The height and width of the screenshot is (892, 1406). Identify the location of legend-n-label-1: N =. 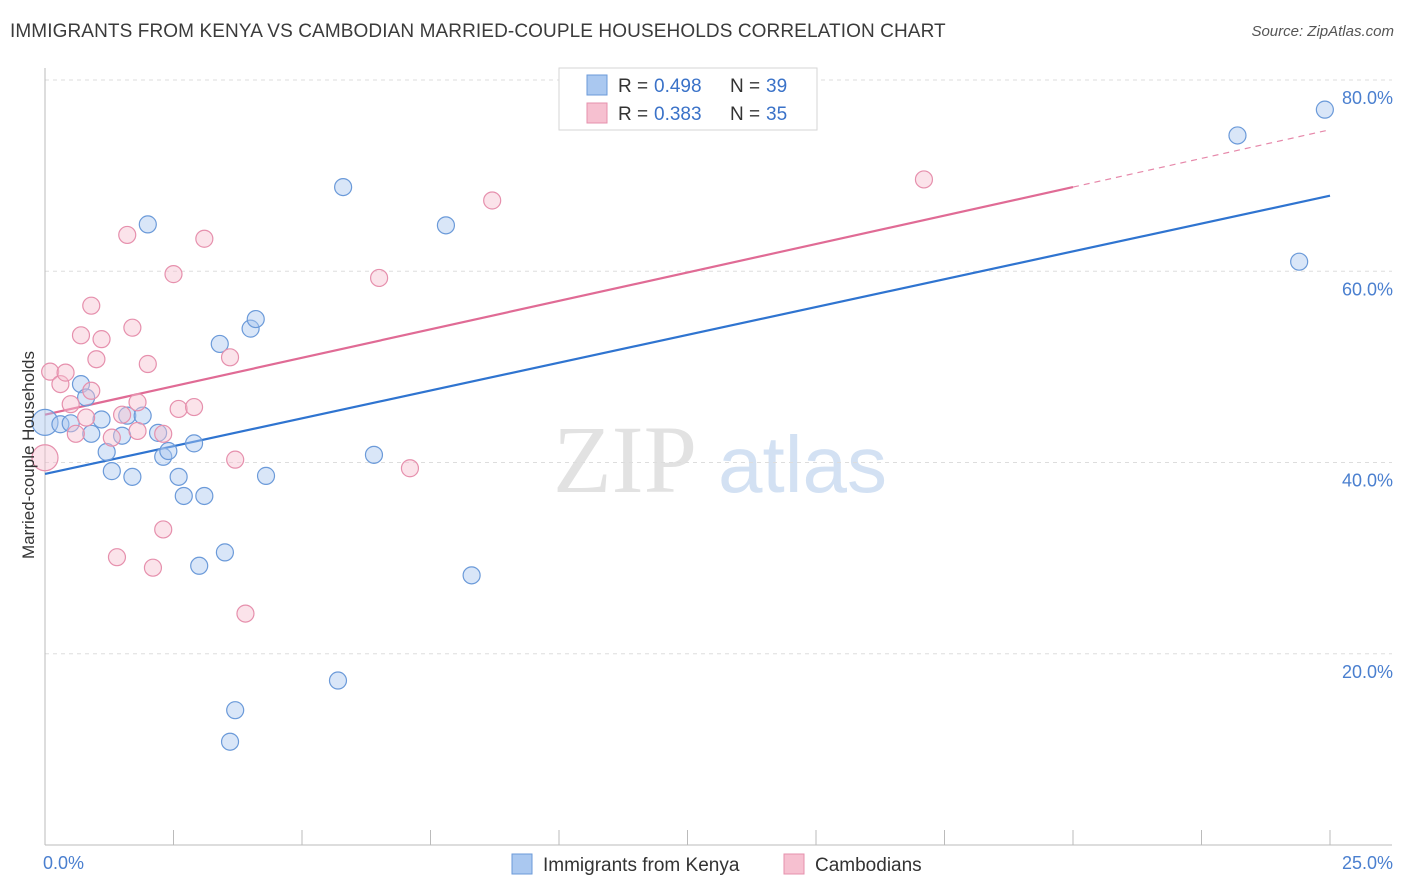
(745, 86).